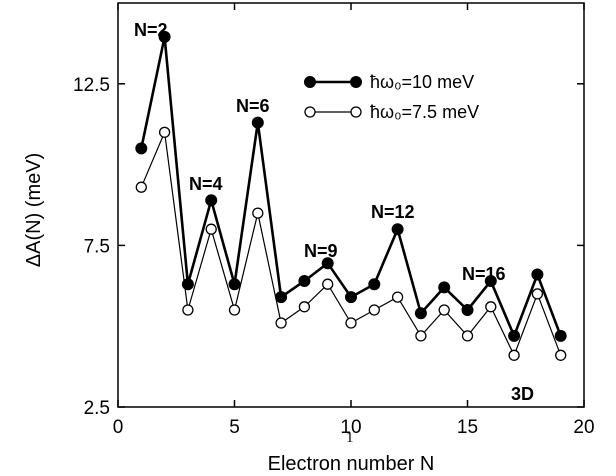 This screenshot has width=616, height=476. What do you see at coordinates (91, 85) in the screenshot?
I see `y-tick-label: 12.5` at bounding box center [91, 85].